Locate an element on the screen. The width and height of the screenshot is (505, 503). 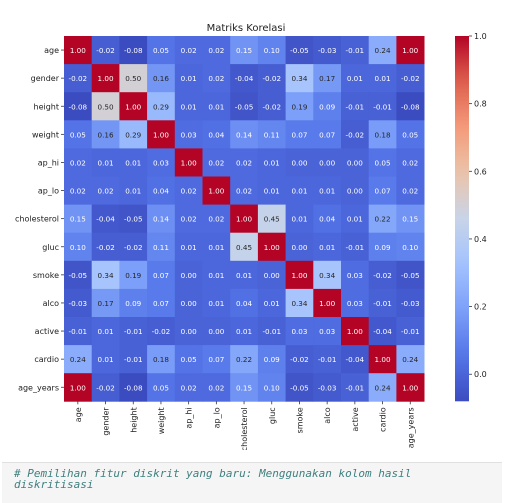
cell-value-label: -0.03 is located at coordinates (78, 303).